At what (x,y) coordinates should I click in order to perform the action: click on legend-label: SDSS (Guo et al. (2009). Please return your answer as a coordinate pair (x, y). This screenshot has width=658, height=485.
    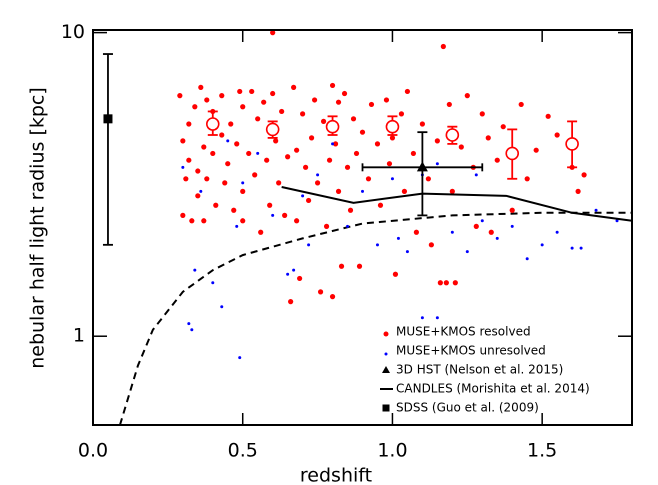
    Looking at the image, I should click on (467, 408).